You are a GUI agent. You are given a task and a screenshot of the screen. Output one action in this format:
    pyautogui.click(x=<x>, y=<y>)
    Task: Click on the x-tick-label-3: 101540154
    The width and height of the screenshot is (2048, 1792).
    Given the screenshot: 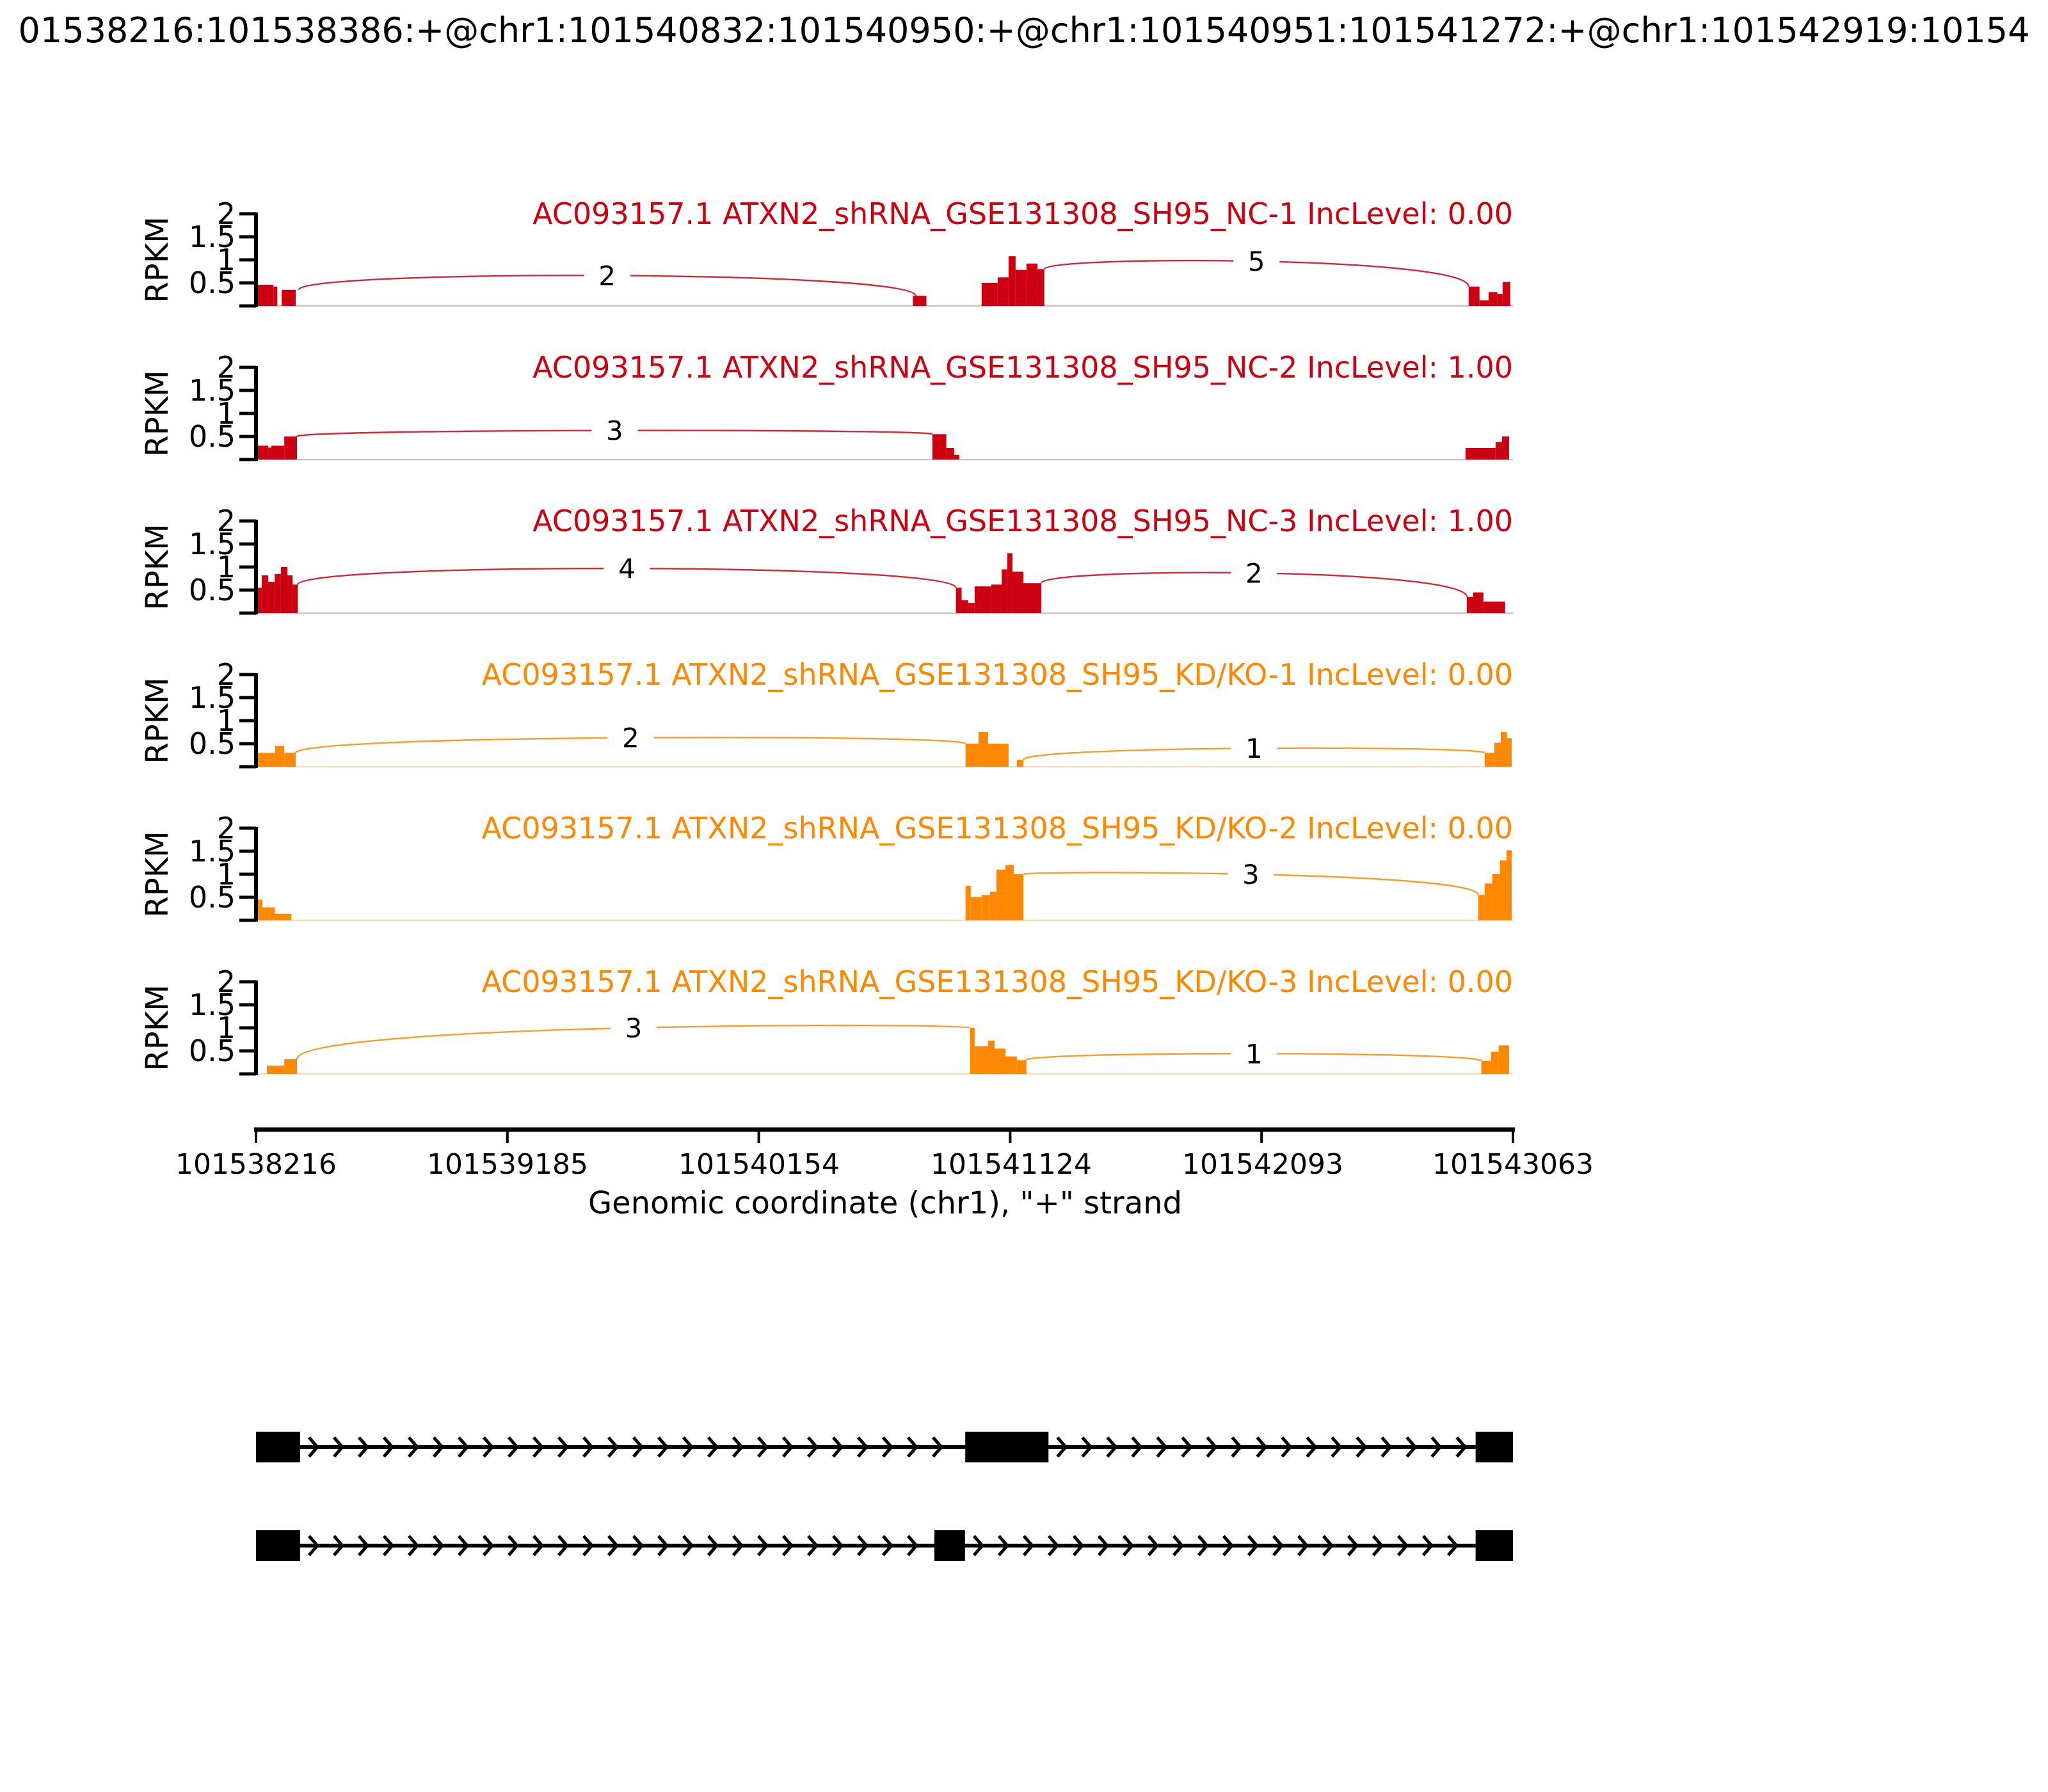 What is the action you would take?
    pyautogui.click(x=759, y=1164)
    